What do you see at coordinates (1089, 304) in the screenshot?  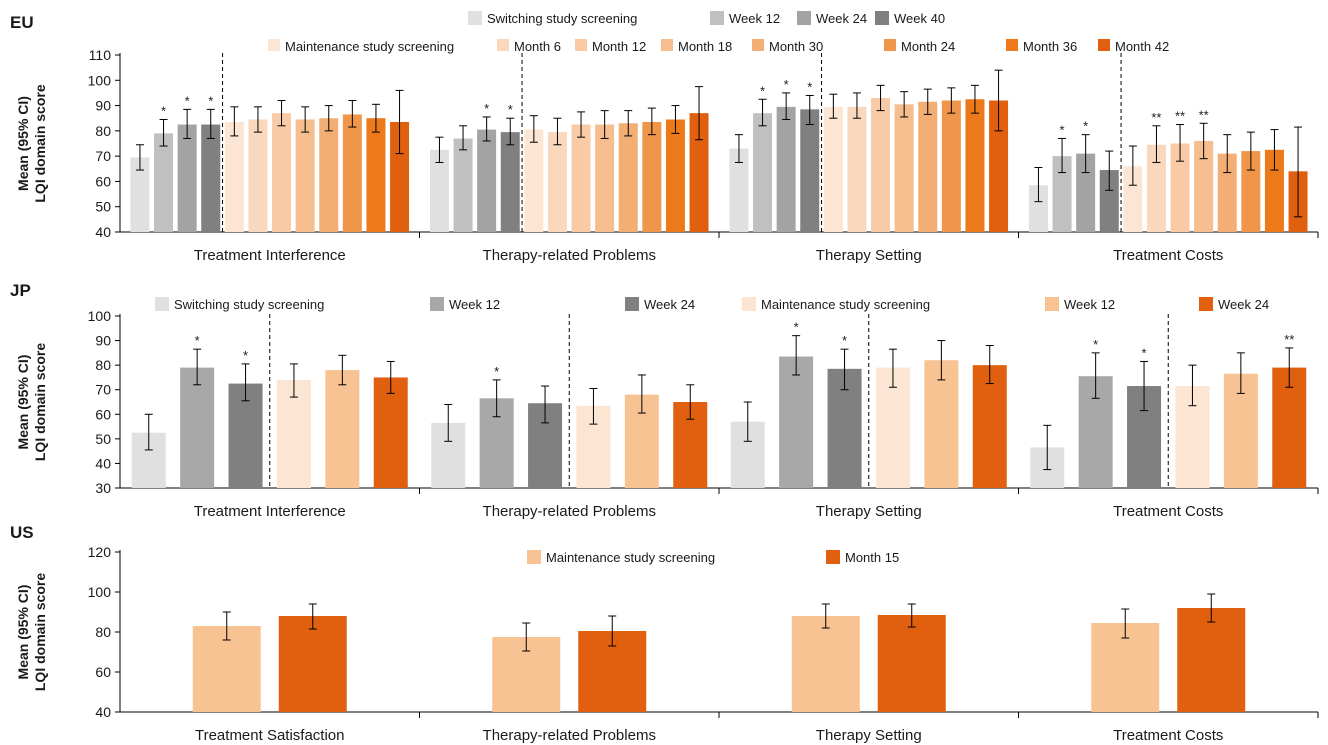 I see `legend-label: Week 12` at bounding box center [1089, 304].